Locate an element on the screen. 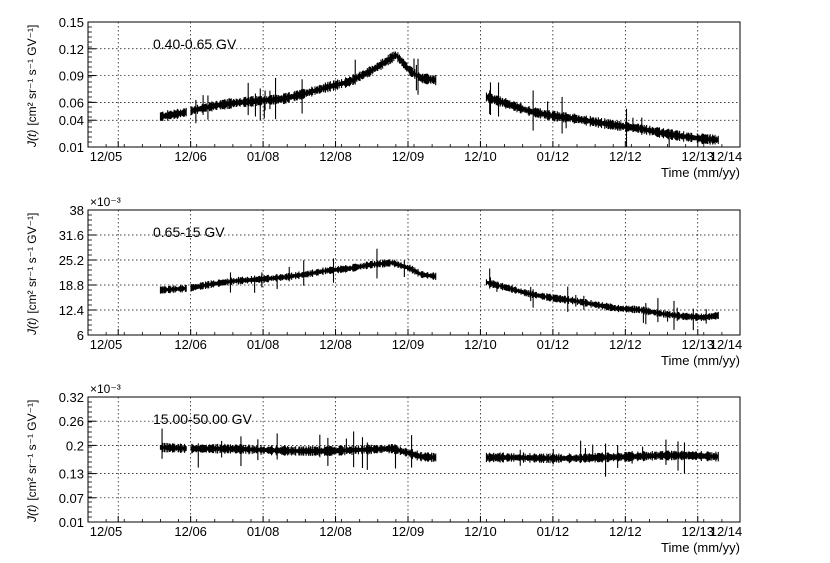 The image size is (830, 563). y-tick-label: 18.8 is located at coordinates (71, 285).